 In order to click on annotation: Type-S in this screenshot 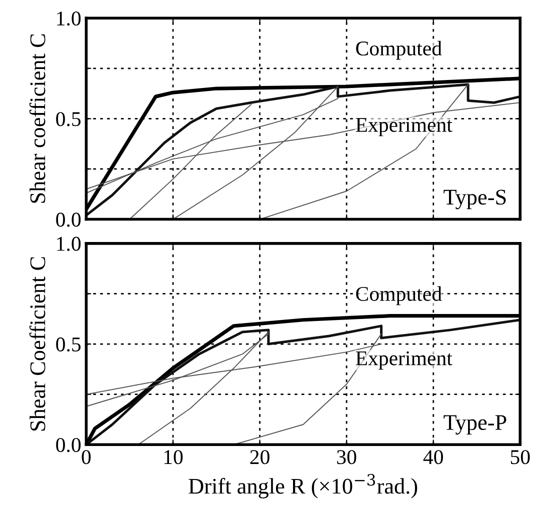, I will do `click(475, 200)`.